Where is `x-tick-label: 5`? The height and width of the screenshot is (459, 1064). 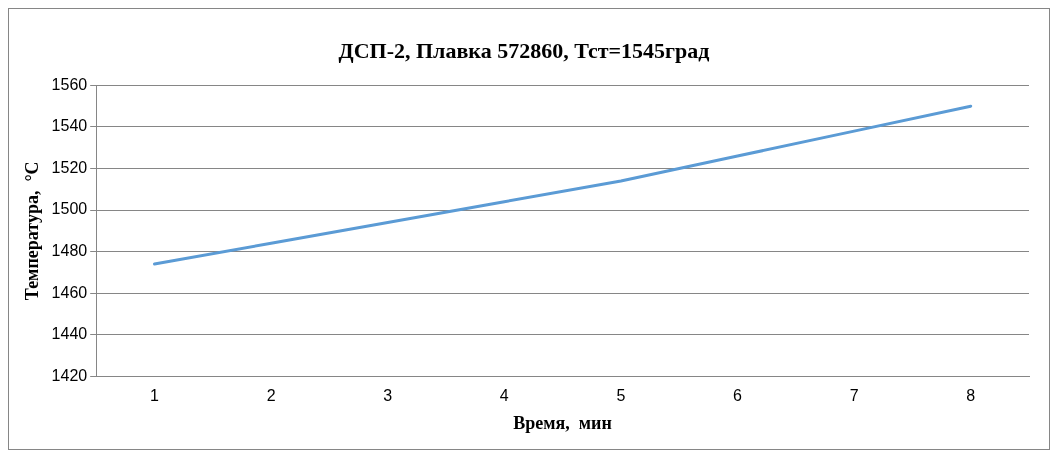 x-tick-label: 5 is located at coordinates (621, 396).